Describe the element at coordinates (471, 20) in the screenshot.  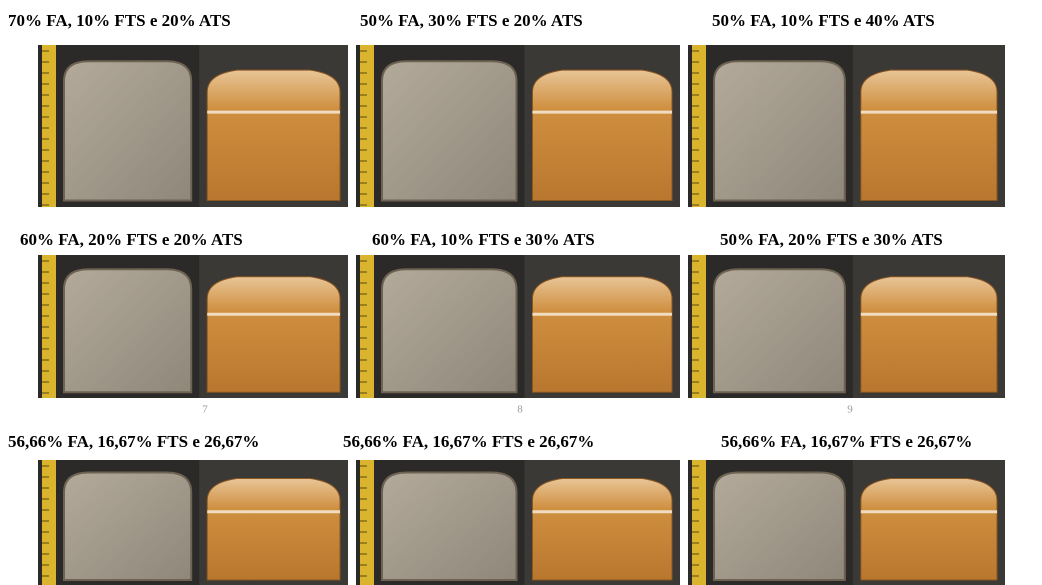
I see `caption: 50% FA, 30% FTS e 20% ATS` at that location.